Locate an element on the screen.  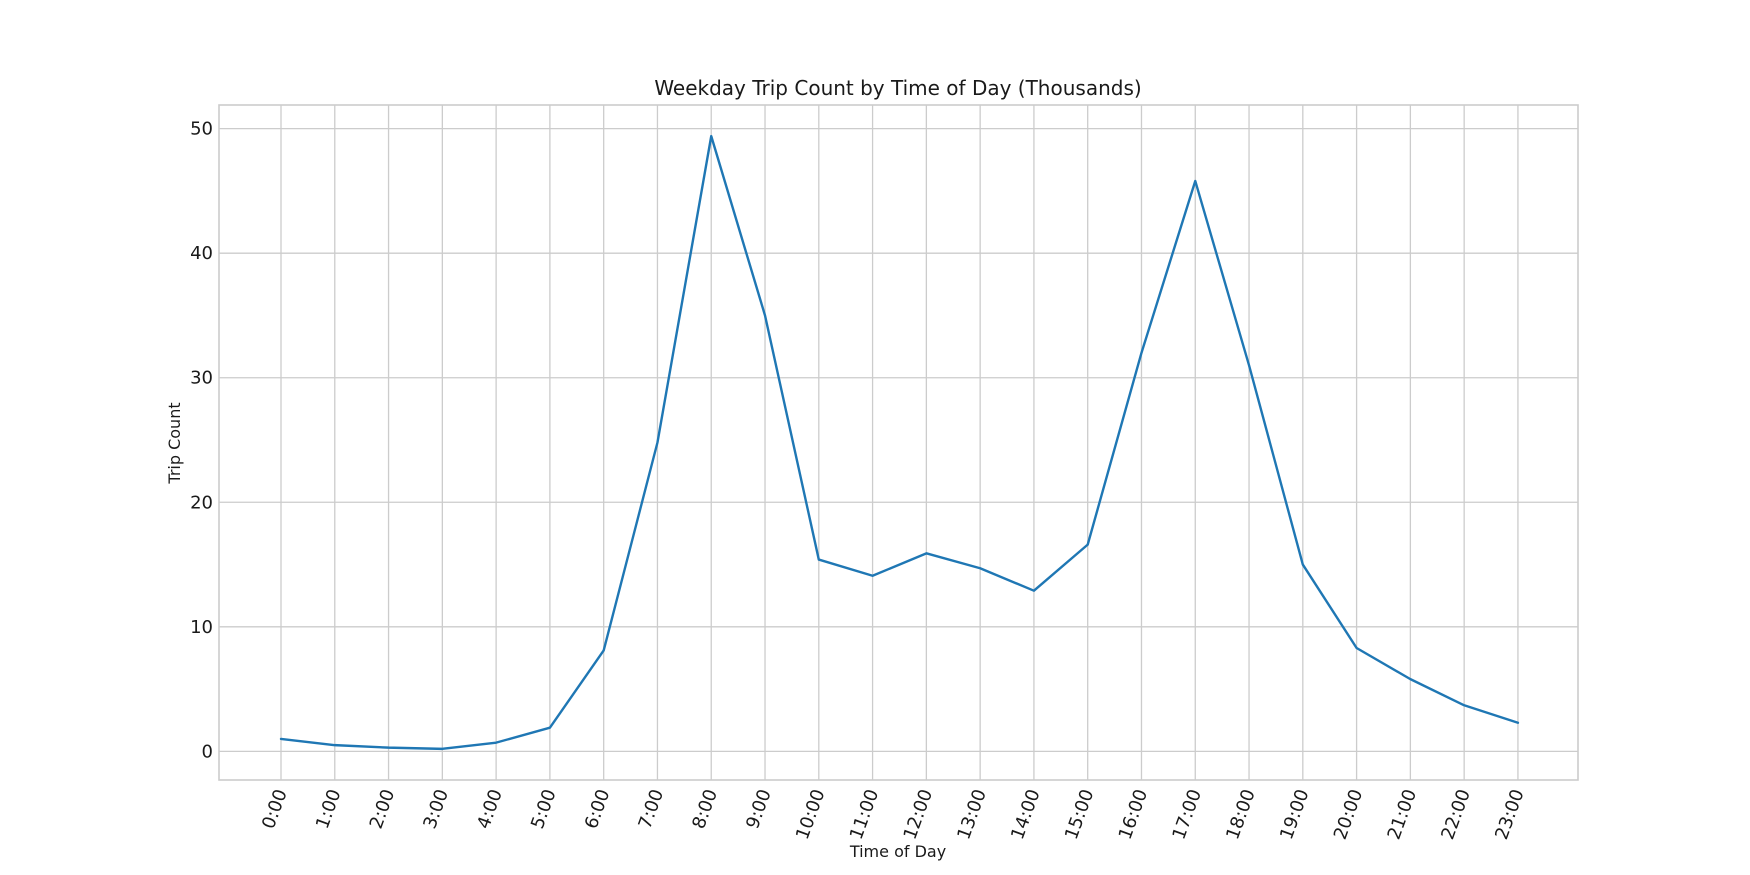
x-tick-label: 17:00 is located at coordinates (1186, 815).